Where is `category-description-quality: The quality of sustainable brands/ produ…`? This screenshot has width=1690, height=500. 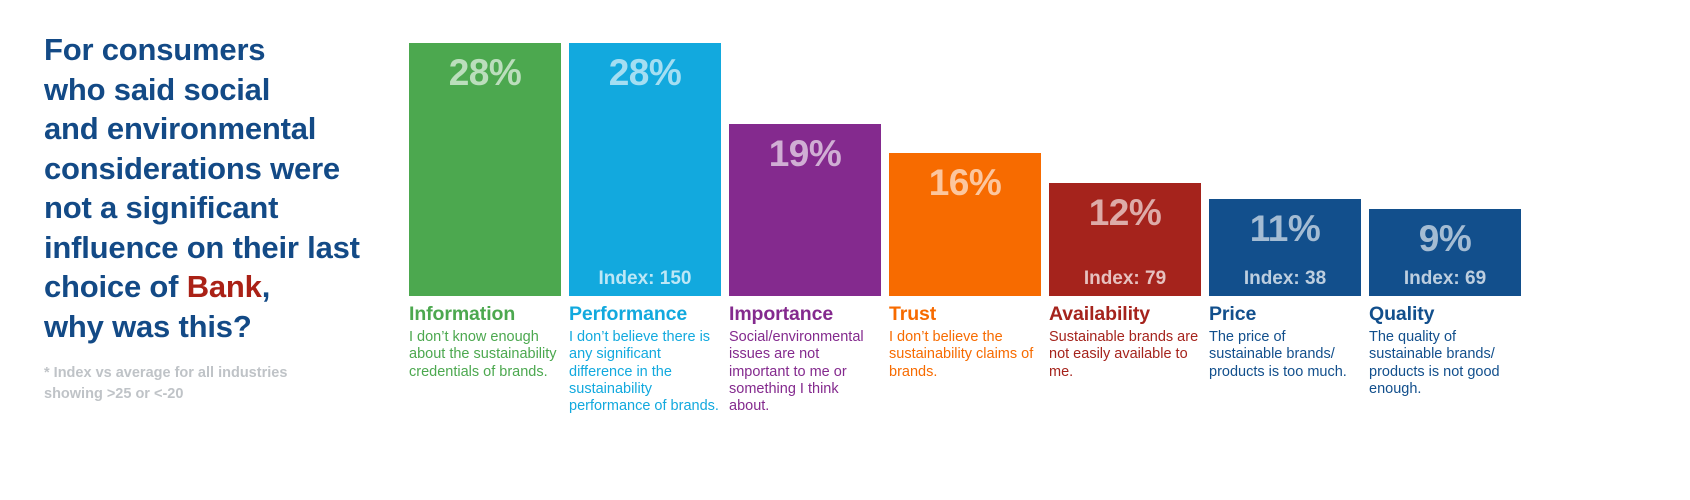 category-description-quality: The quality of sustainable brands/ produ… is located at coordinates (1434, 363).